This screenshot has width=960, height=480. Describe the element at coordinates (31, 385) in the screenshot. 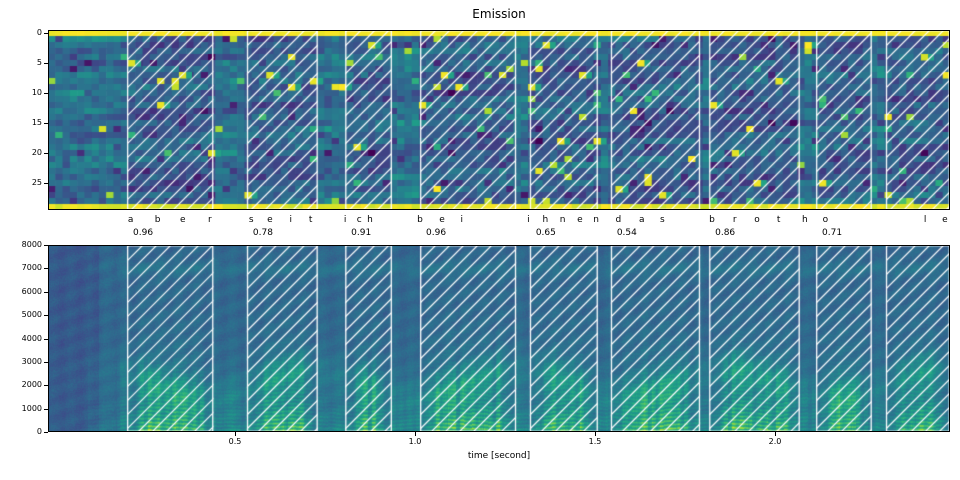

I see `spectrogram-y-tick-label: 2000` at that location.